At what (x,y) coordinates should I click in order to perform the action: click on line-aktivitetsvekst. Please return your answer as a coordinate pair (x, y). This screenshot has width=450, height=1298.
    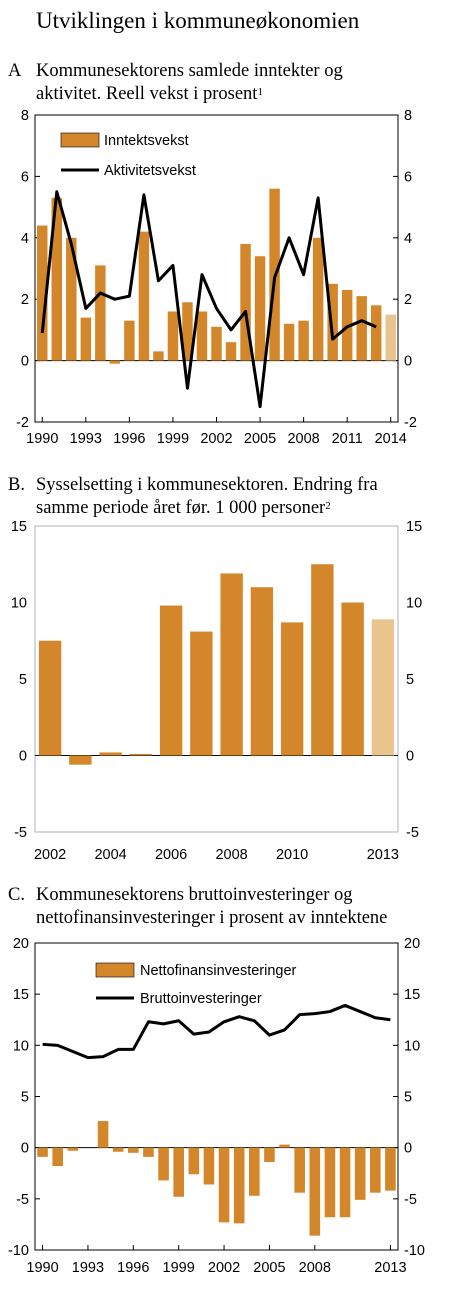
    Looking at the image, I should click on (208, 299).